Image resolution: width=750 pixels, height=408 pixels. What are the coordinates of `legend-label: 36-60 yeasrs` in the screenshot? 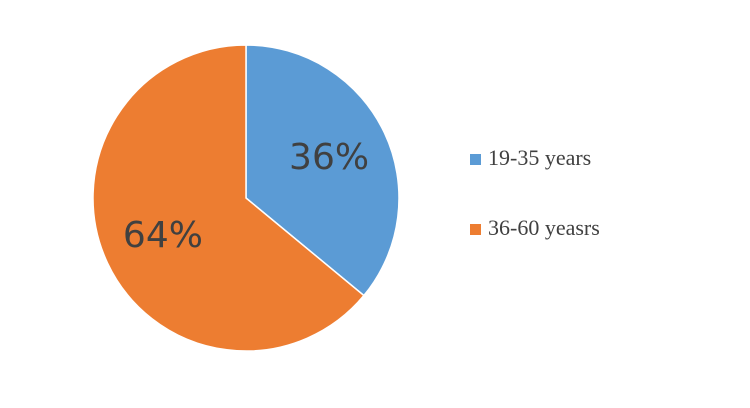 It's located at (544, 227).